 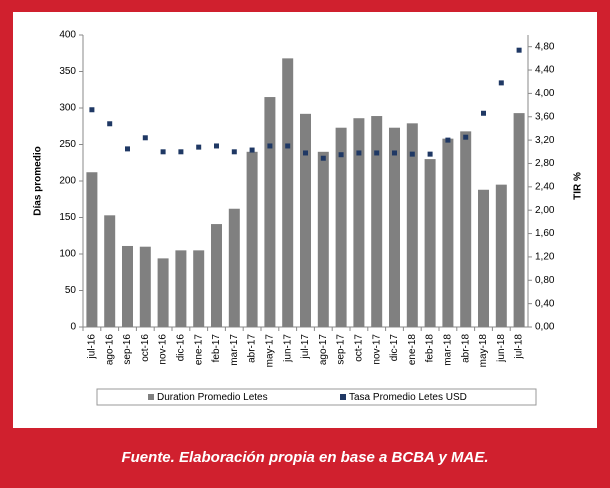 What do you see at coordinates (198, 350) in the screenshot?
I see `x-tick-label: ene-17` at bounding box center [198, 350].